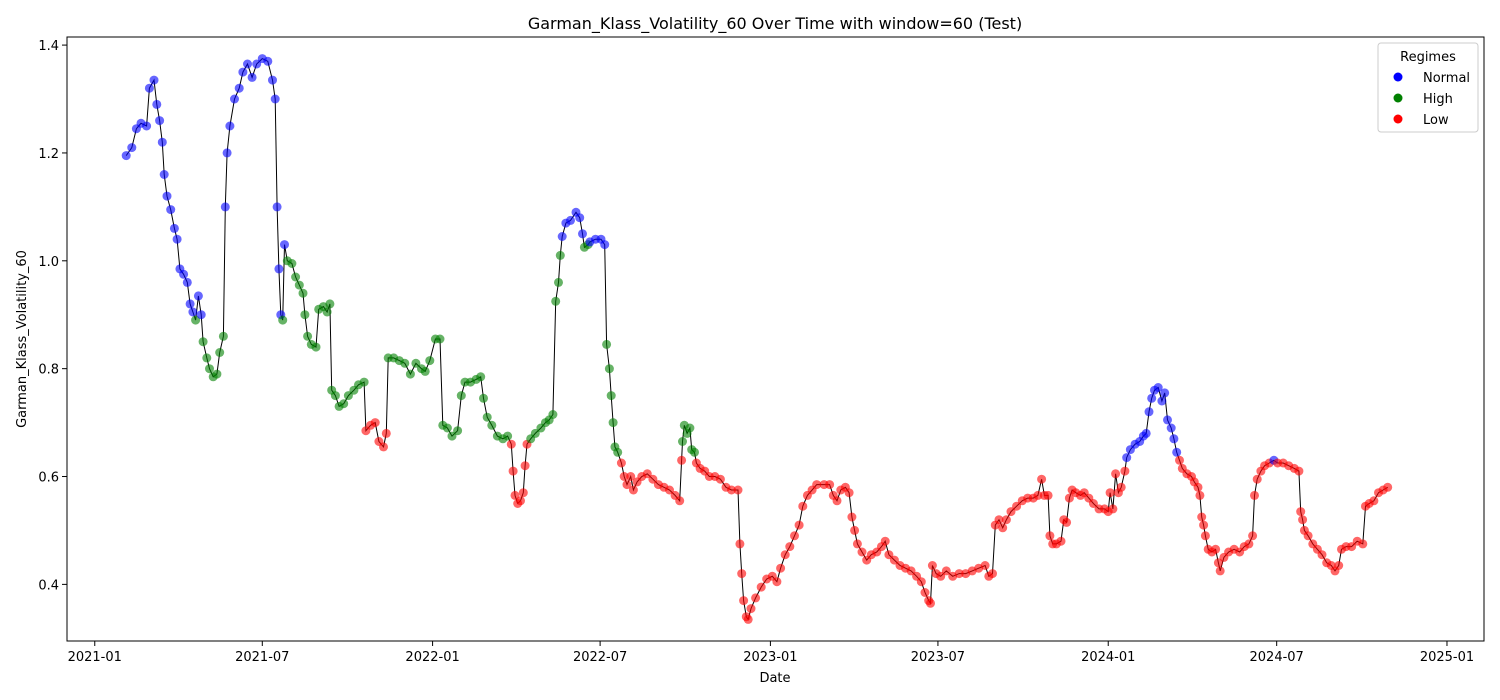 This screenshot has width=1500, height=700. Describe the element at coordinates (52, 316) in the screenshot. I see `y-axis: 0.4 0.6 0.8 1.0 1.2 1.4` at that location.